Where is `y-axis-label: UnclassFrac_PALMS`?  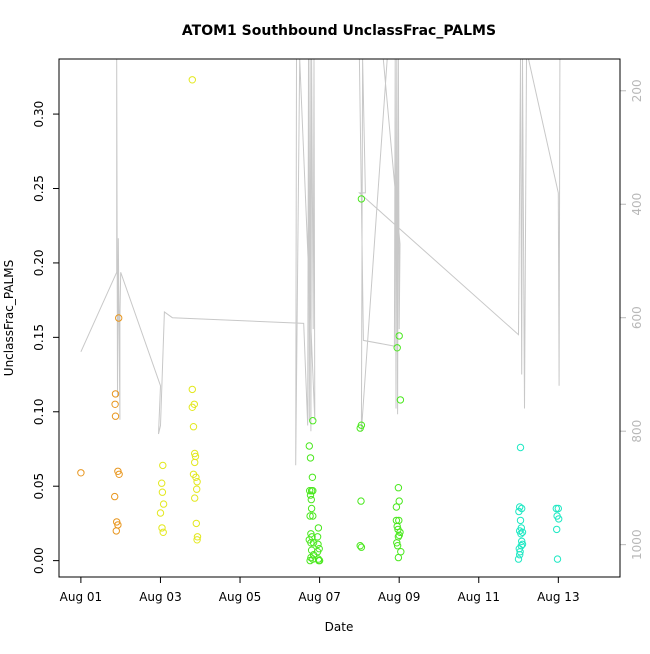
y-axis-label: UnclassFrac_PALMS is located at coordinates (9, 318).